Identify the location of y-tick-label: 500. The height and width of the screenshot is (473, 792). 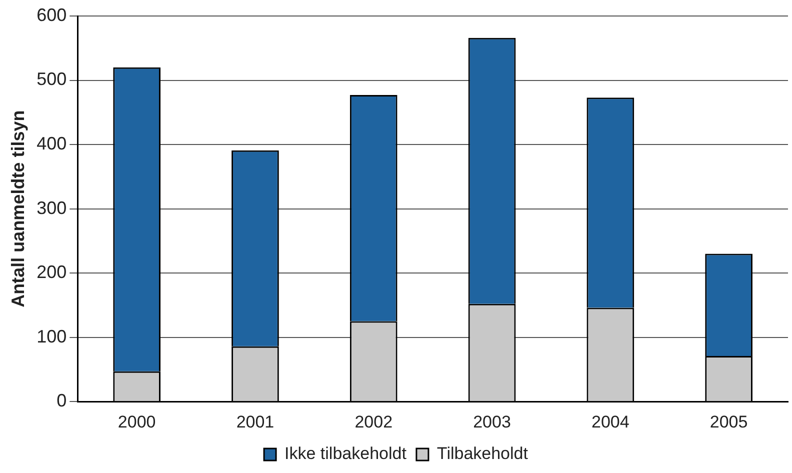
(51, 79).